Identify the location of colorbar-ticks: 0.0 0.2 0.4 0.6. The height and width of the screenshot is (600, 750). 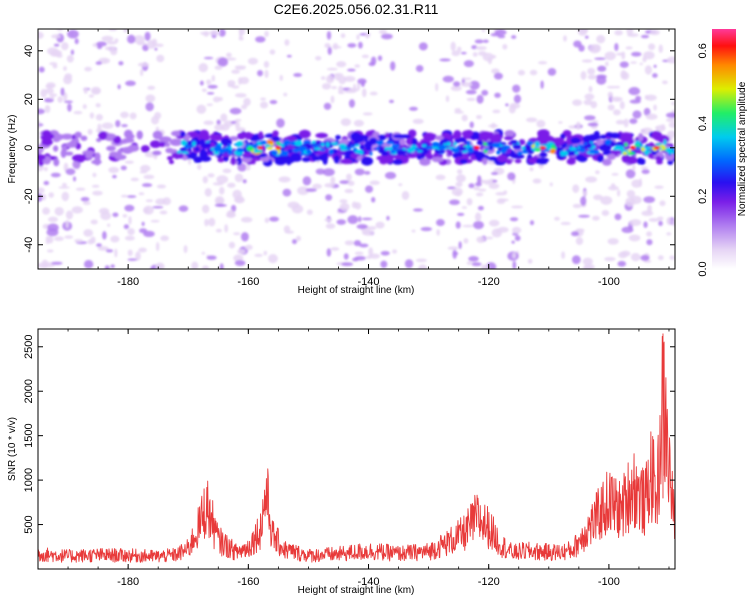
(703, 159).